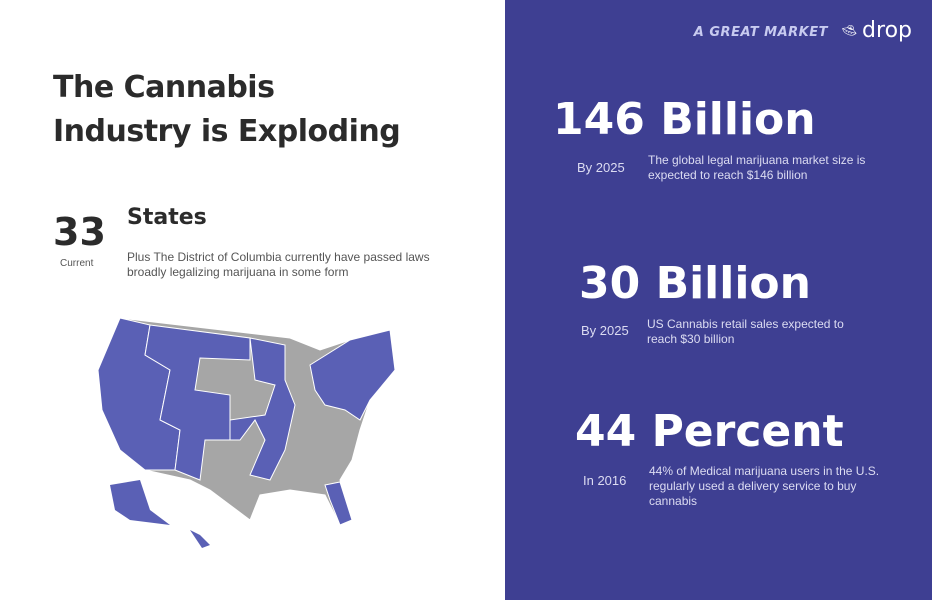  What do you see at coordinates (610, 283) in the screenshot?
I see `stat-value: 30` at bounding box center [610, 283].